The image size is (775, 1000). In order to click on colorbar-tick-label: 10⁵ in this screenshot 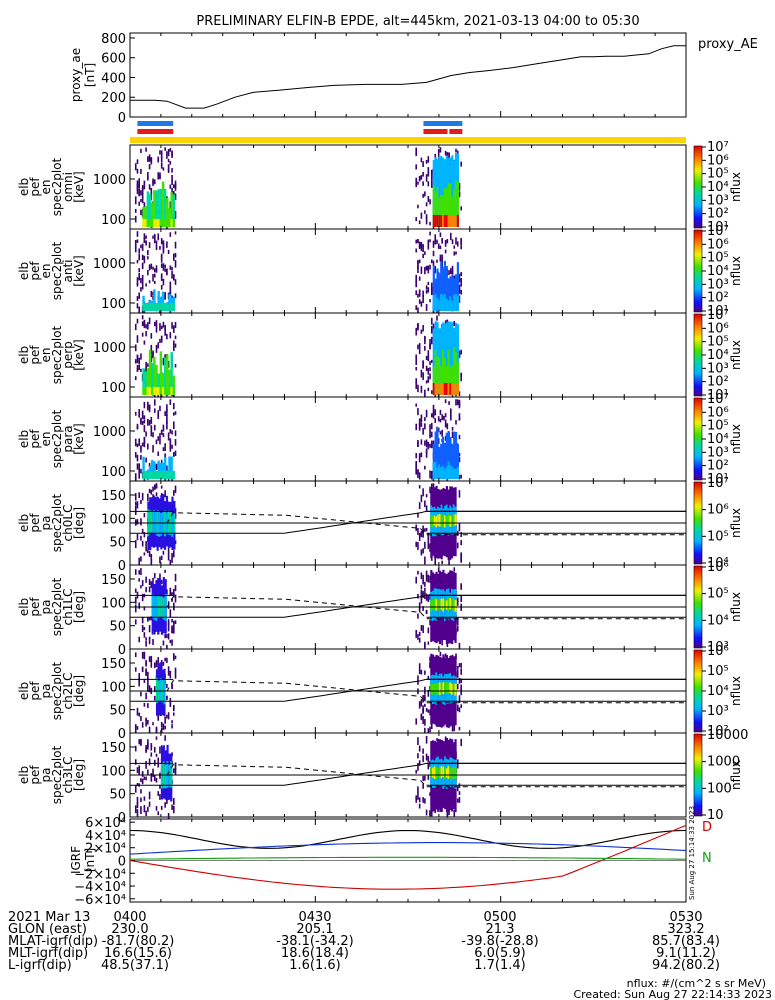, I will do `click(718, 594)`.